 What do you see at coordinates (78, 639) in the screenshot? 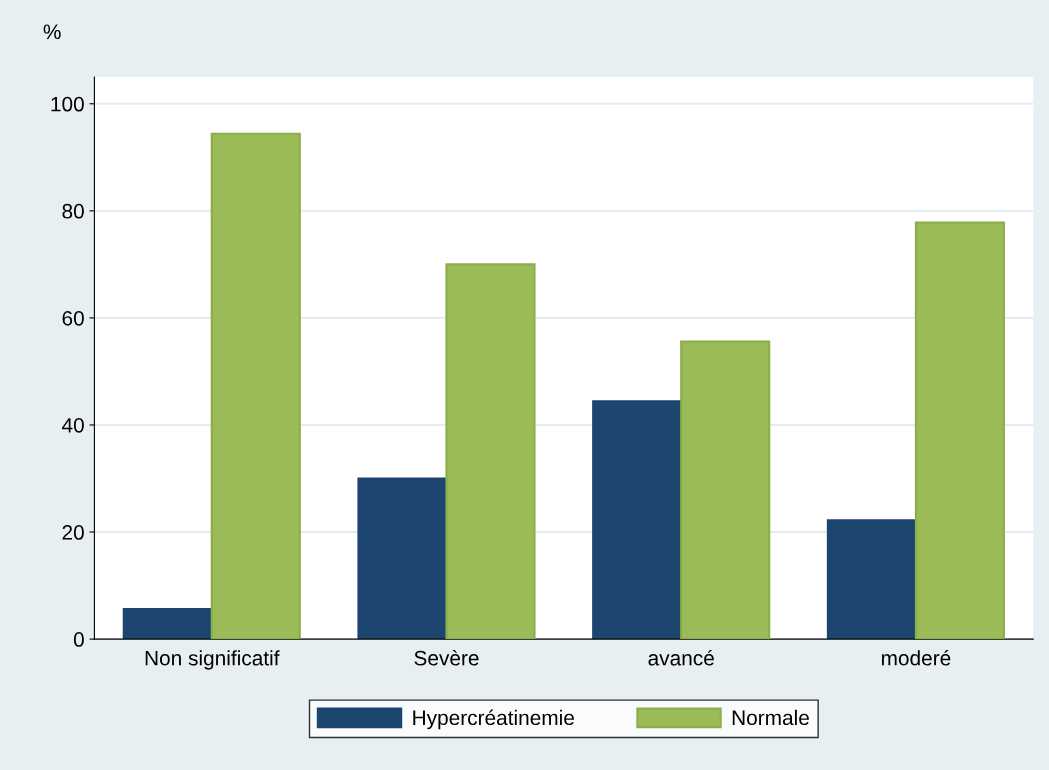
I see `y-tick-label: 0` at bounding box center [78, 639].